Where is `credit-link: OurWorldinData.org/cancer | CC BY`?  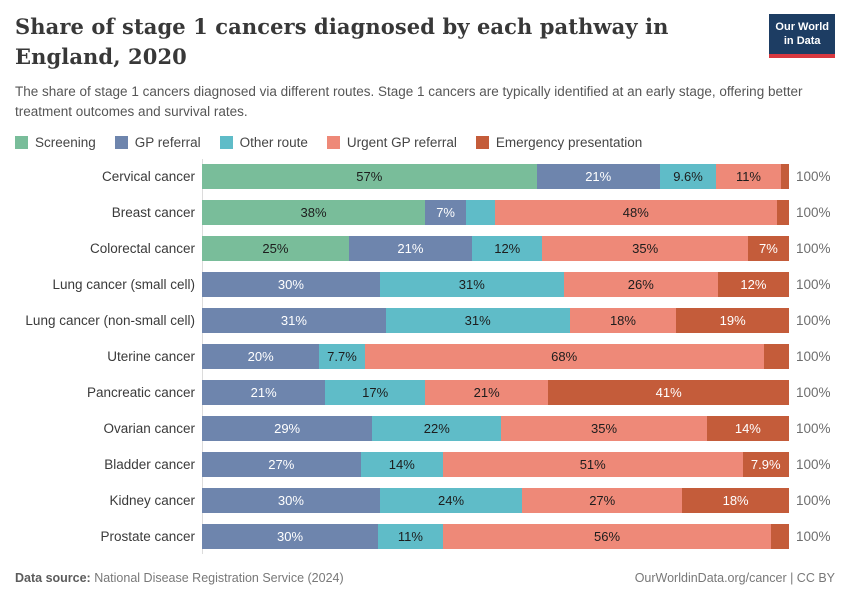 credit-link: OurWorldinData.org/cancer | CC BY is located at coordinates (734, 578).